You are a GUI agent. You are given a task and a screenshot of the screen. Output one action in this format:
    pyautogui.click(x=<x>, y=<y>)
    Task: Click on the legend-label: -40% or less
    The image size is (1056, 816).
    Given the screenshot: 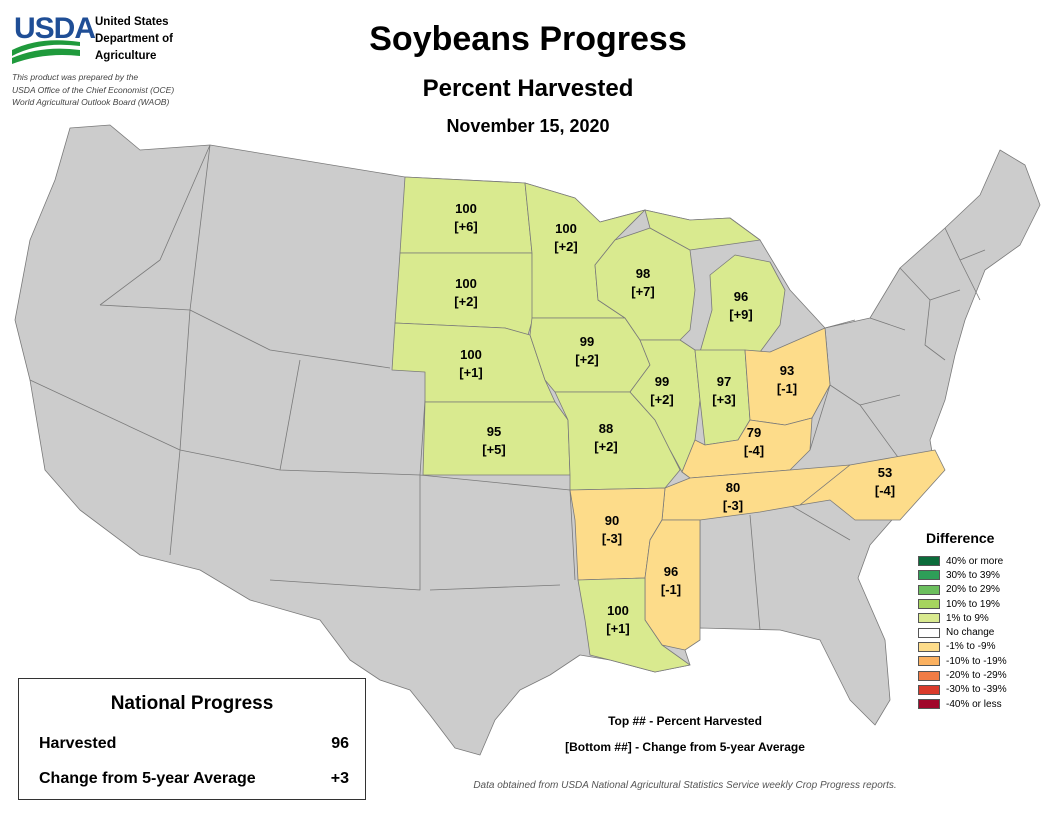 What is the action you would take?
    pyautogui.click(x=974, y=704)
    